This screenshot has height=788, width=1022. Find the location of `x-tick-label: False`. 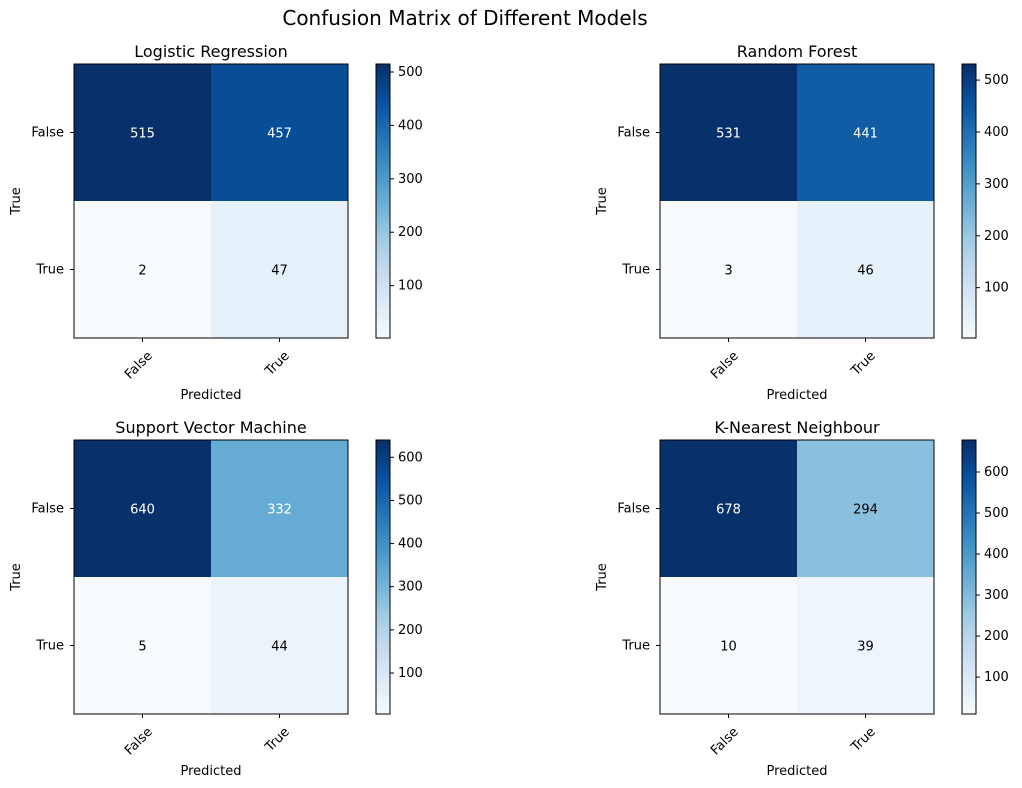

x-tick-label: False is located at coordinates (725, 742).